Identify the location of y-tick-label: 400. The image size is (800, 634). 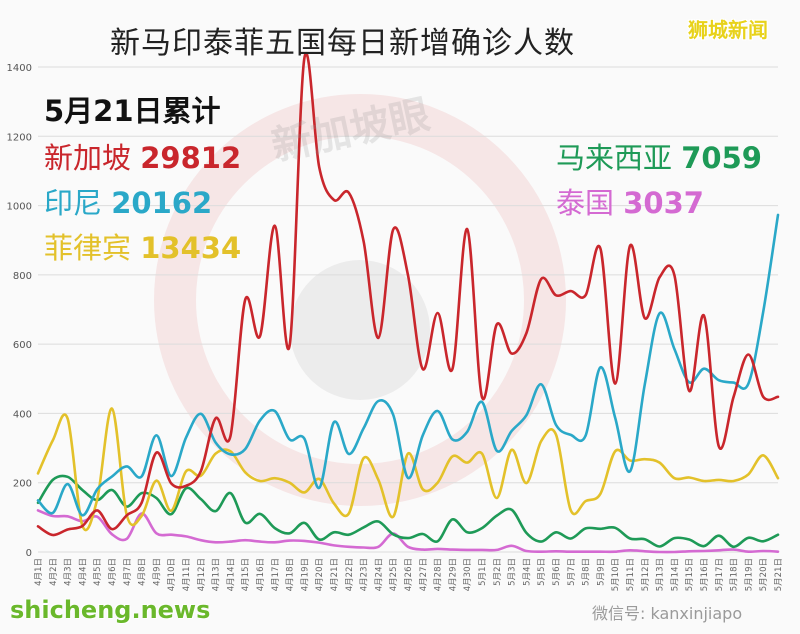
(22, 414).